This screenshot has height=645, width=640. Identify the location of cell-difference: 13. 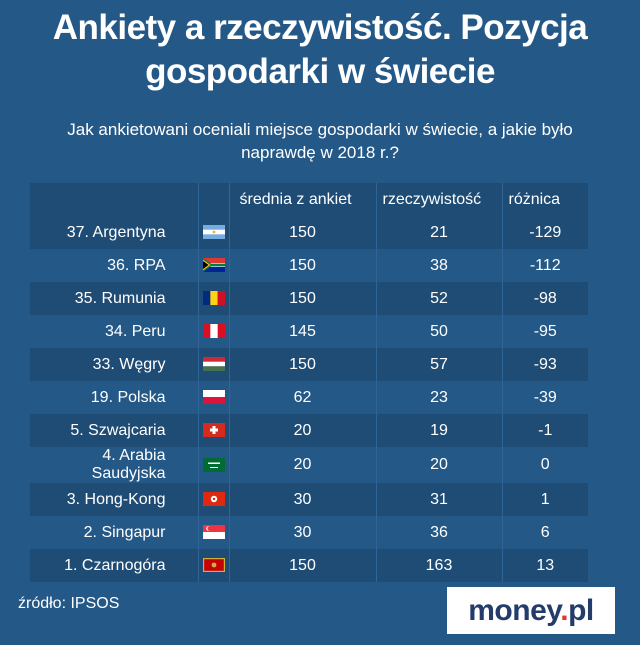
(545, 565).